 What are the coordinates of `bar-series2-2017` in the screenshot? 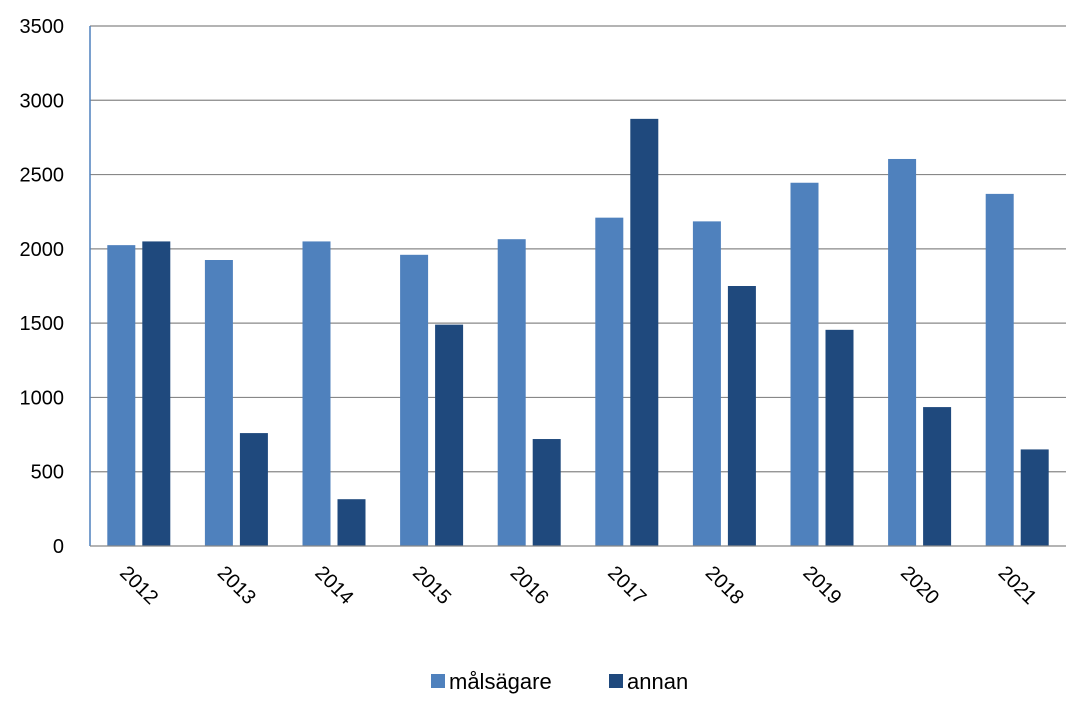 It's located at (644, 332).